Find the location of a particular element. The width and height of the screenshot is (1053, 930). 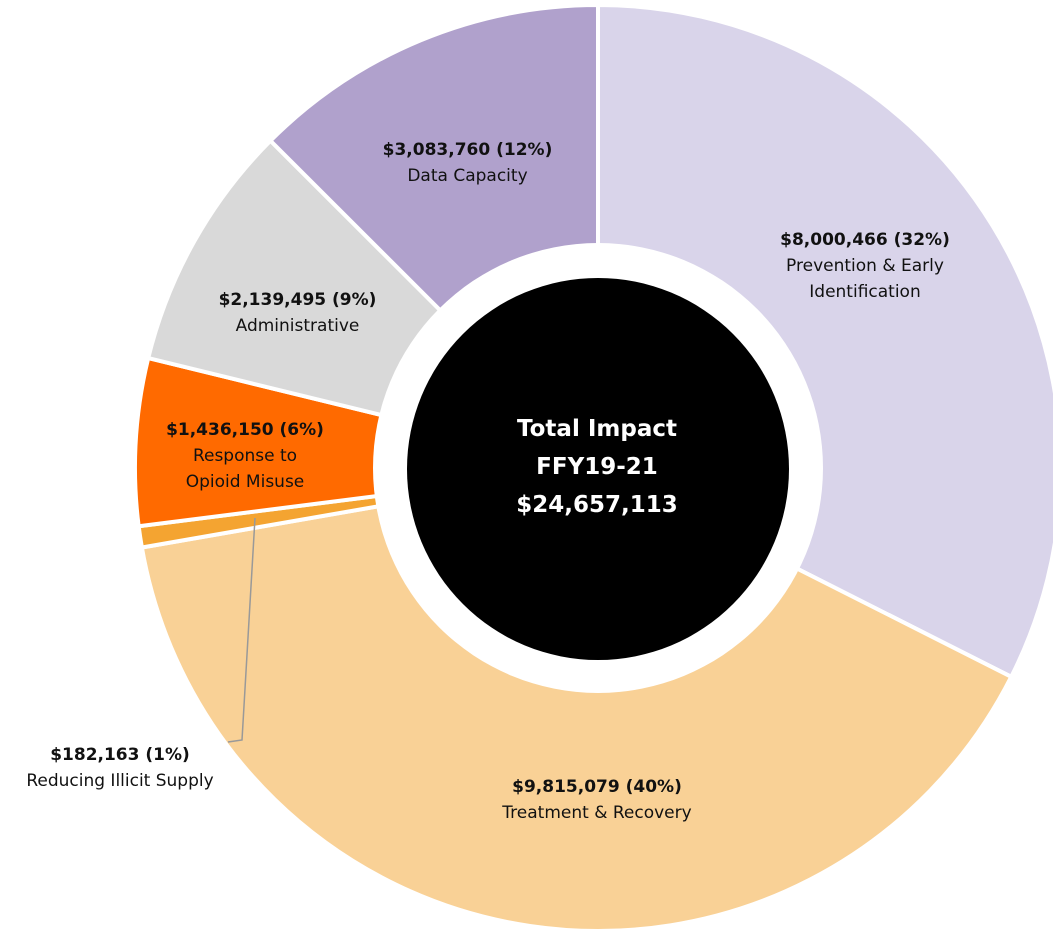

category-label: Reducing Illicit Supply is located at coordinates (120, 781).